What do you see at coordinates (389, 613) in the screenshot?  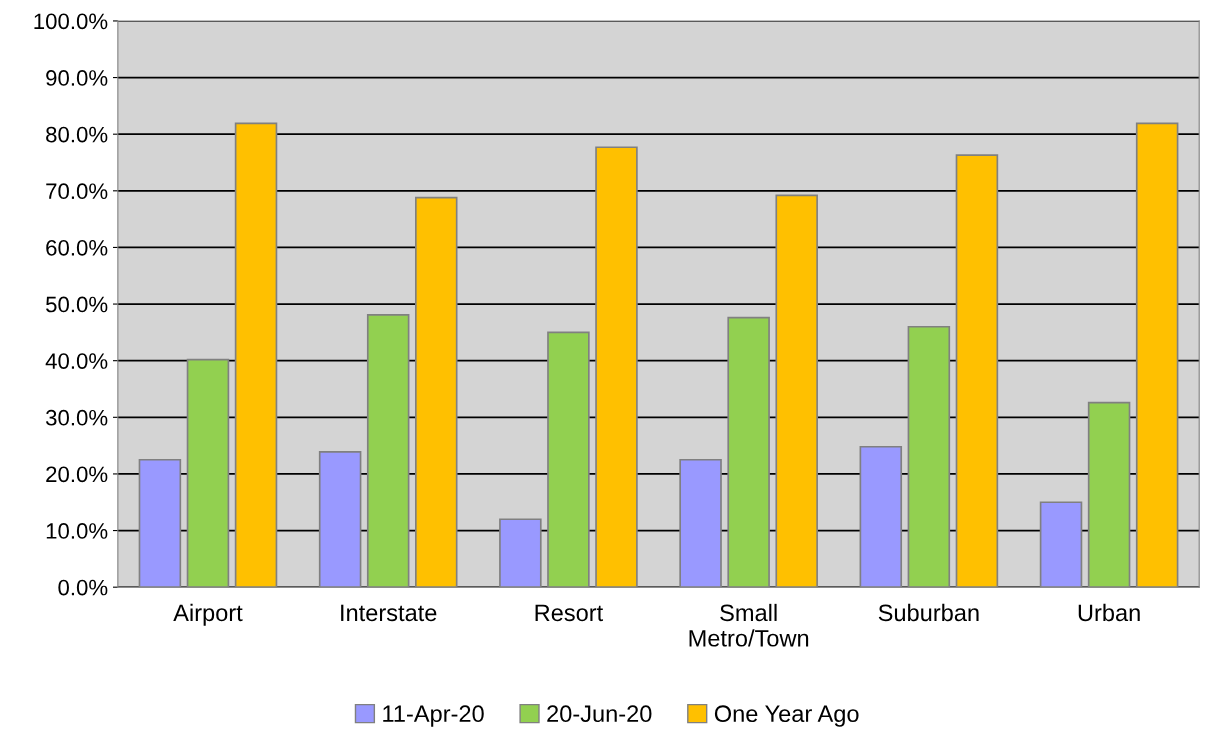 I see `x-tick-label: Interstate` at bounding box center [389, 613].